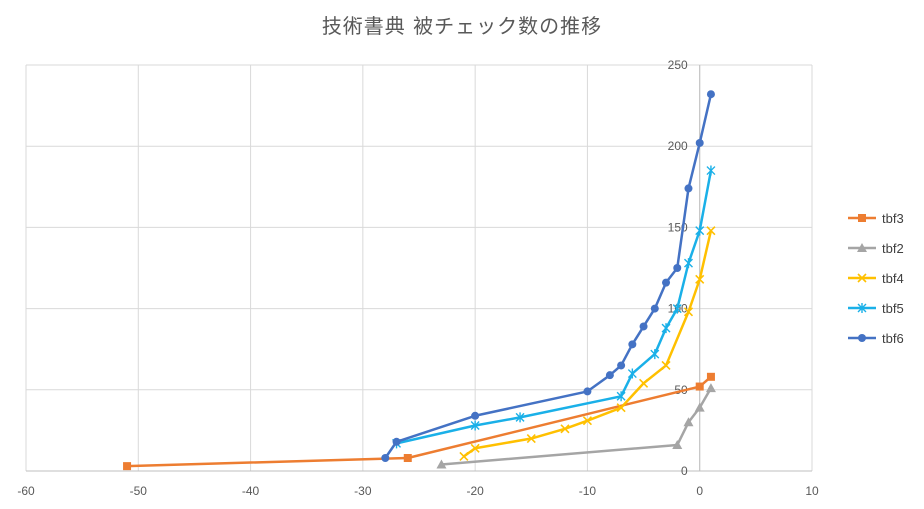  Describe the element at coordinates (26, 491) in the screenshot. I see `x-tick-label: -60` at that location.